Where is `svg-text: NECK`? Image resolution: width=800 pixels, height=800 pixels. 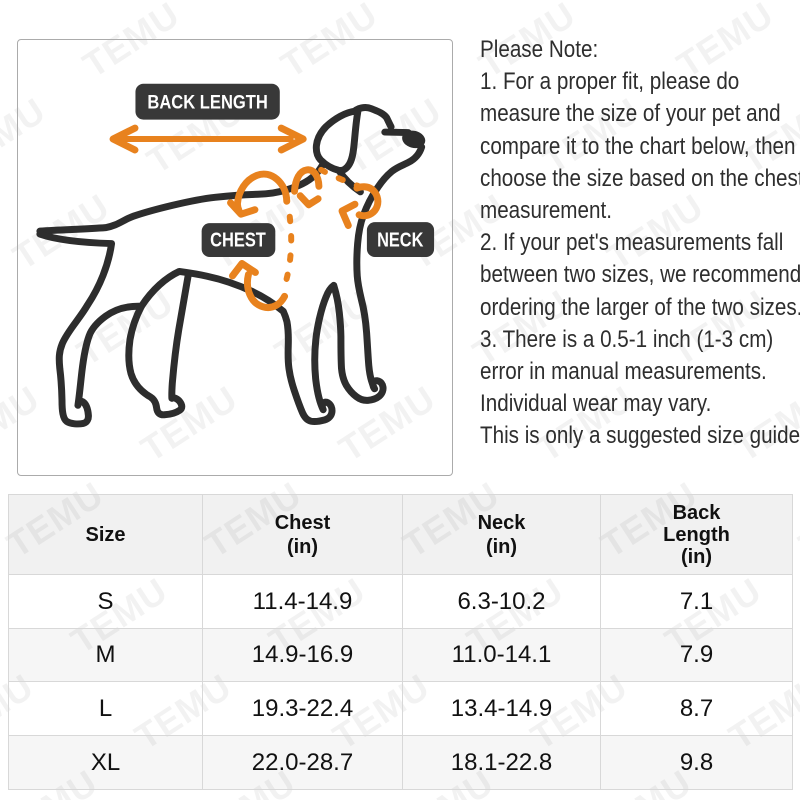
svg-text: NECK is located at coordinates (400, 241).